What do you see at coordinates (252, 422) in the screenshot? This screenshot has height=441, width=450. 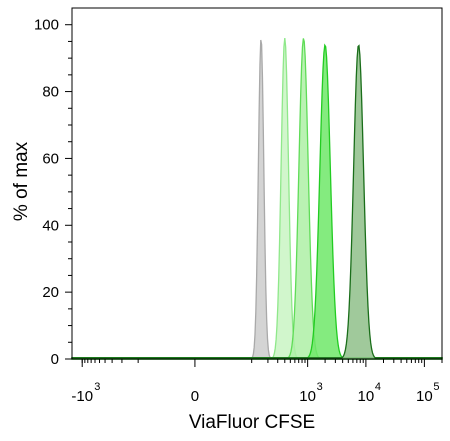 I see `x-axis-title: ViaFluor CFSE` at bounding box center [252, 422].